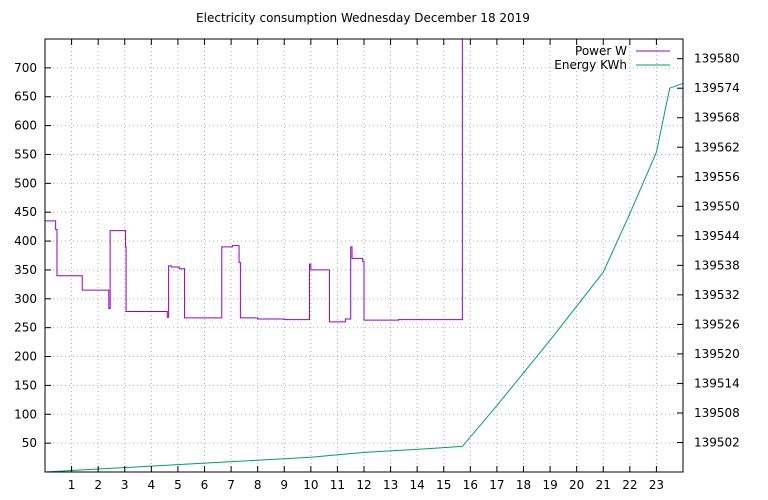 The height and width of the screenshot is (500, 768). Describe the element at coordinates (576, 485) in the screenshot. I see `x-tick-label: 20` at that location.